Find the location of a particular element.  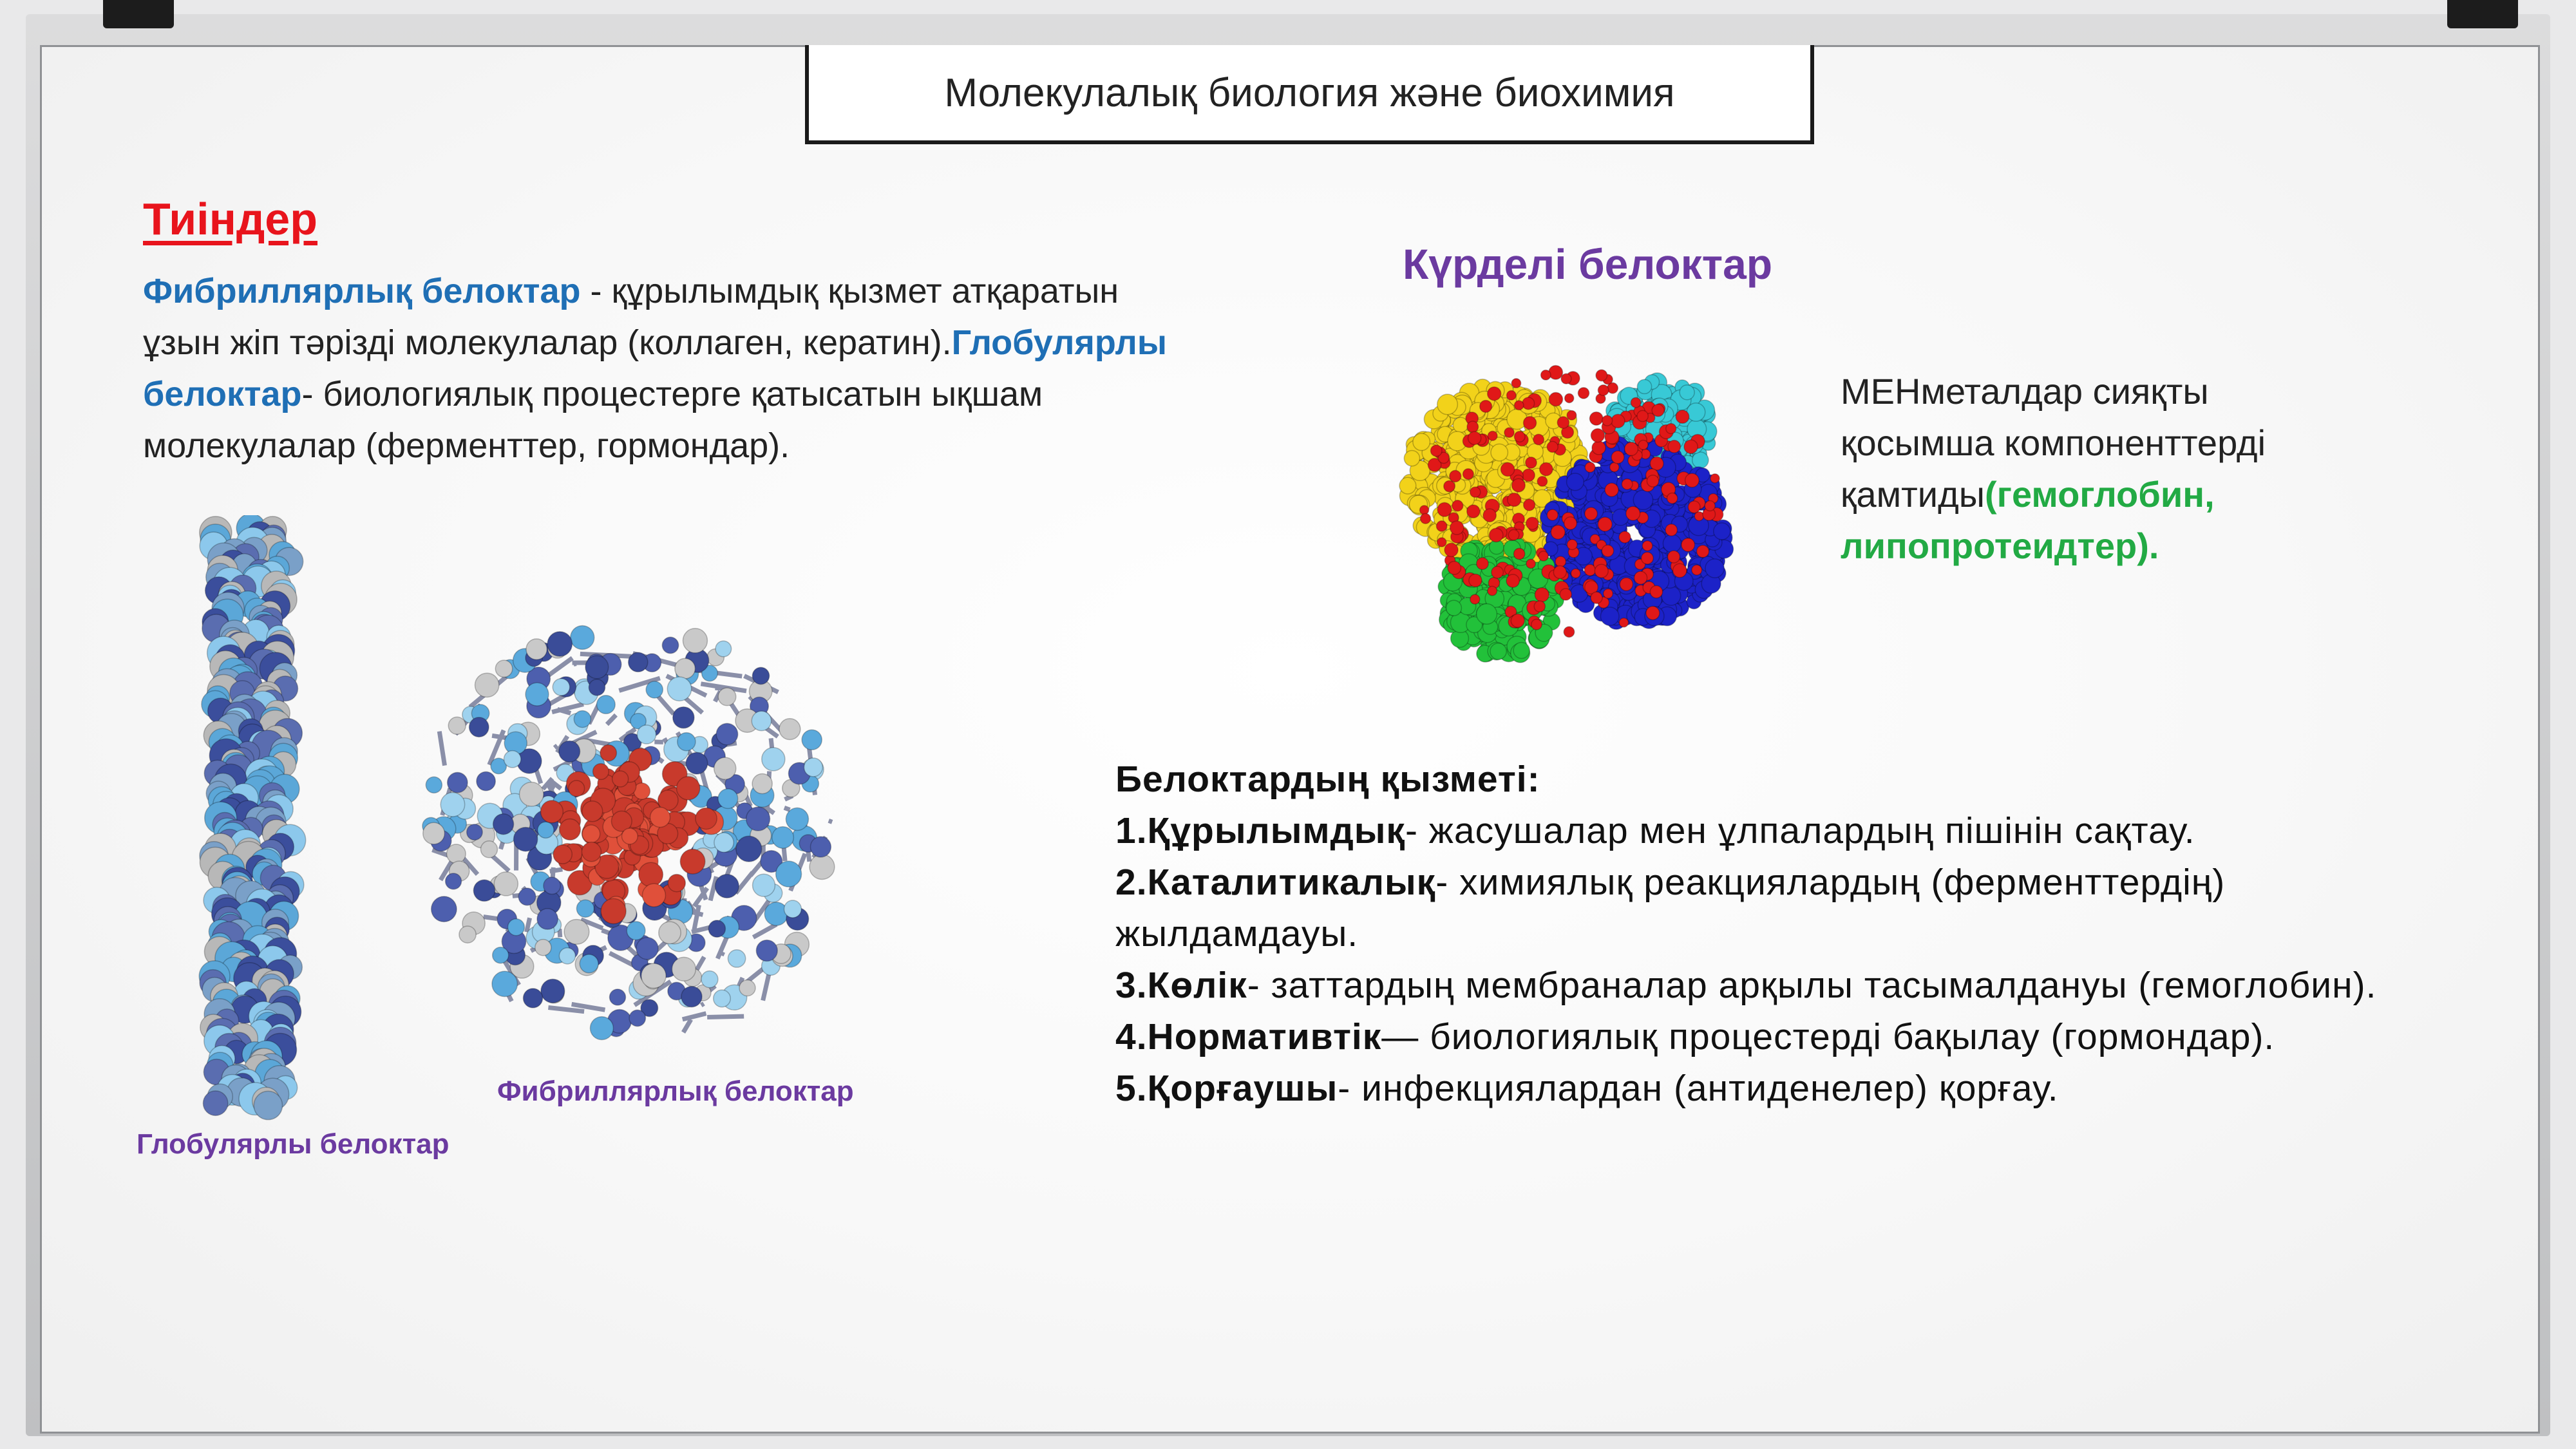

fibrillar-term: Фибриллярлық белоктар is located at coordinates (362, 291).